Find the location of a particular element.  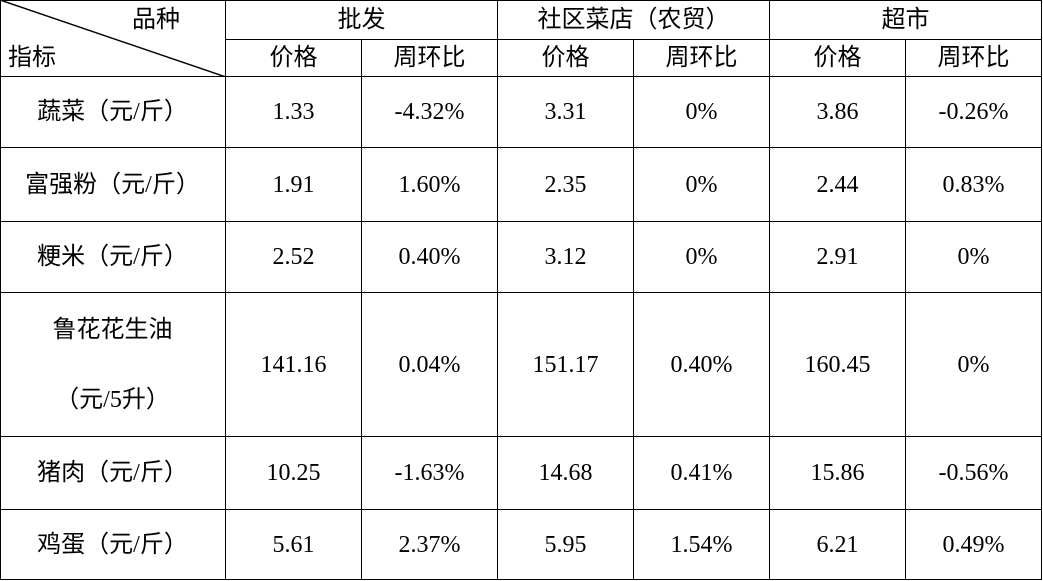

cell-text: 鸡蛋（元/斤） is located at coordinates (112, 544).